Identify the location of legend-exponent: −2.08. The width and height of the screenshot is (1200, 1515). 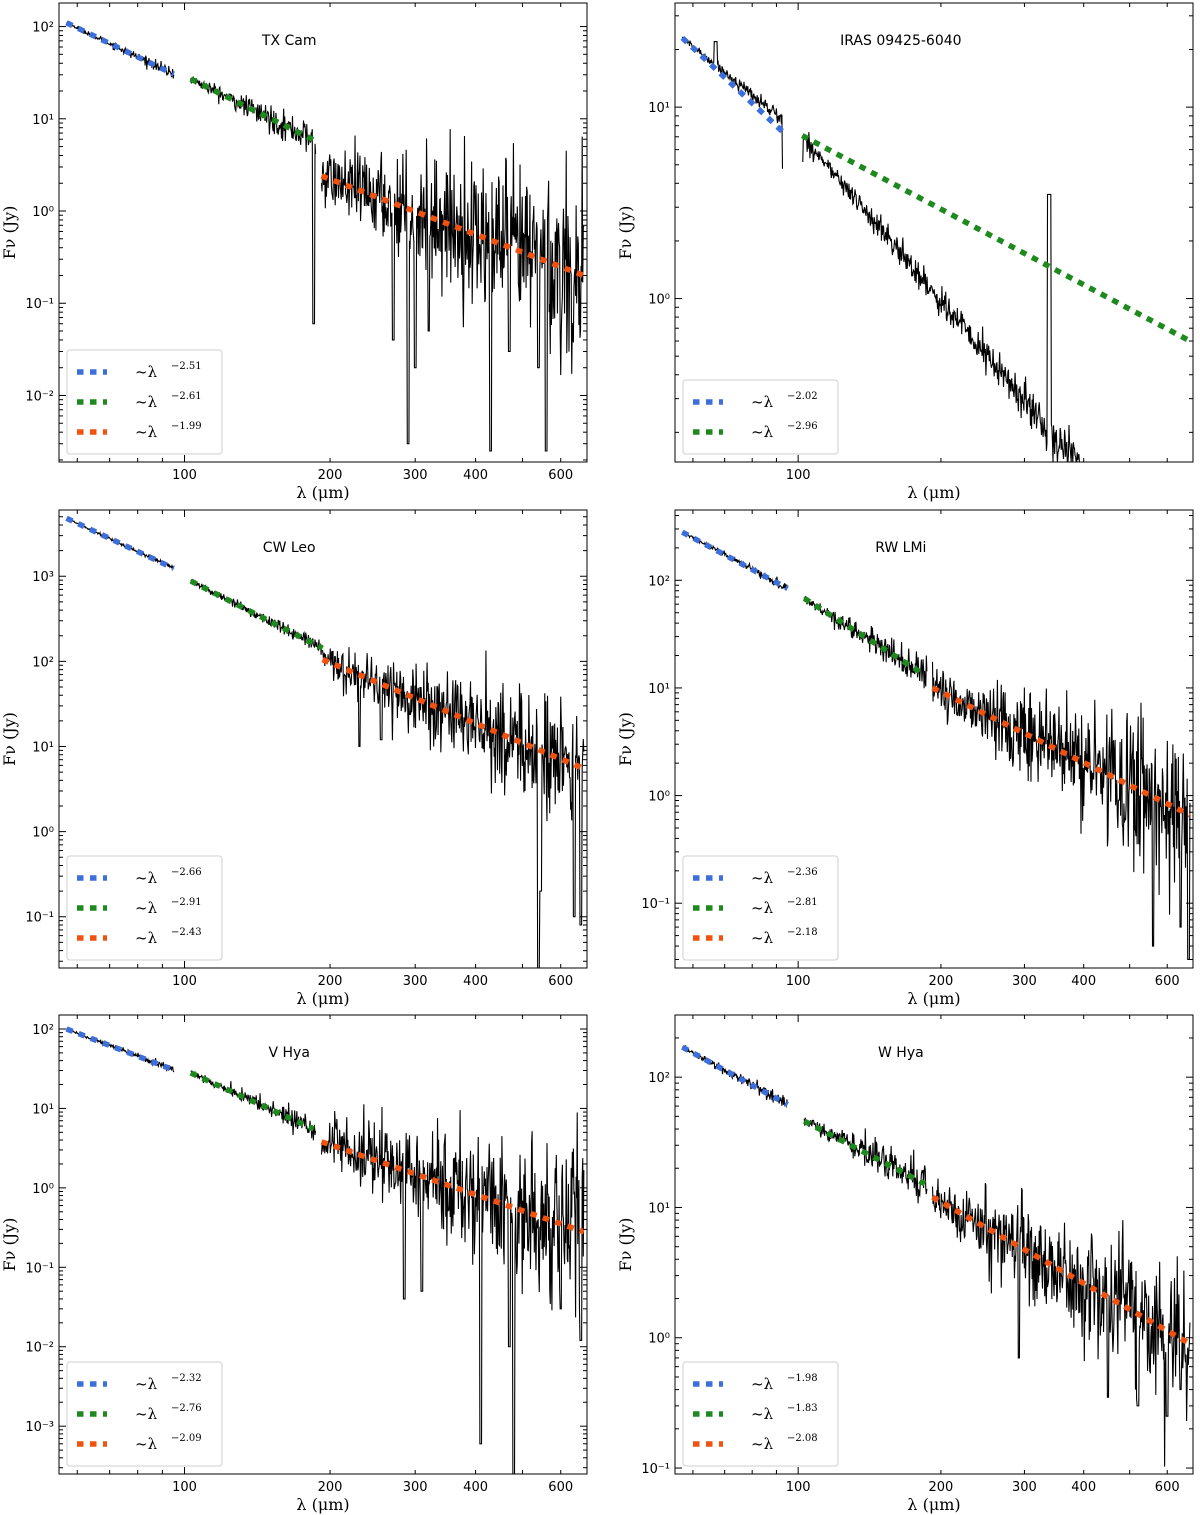
(802, 1438).